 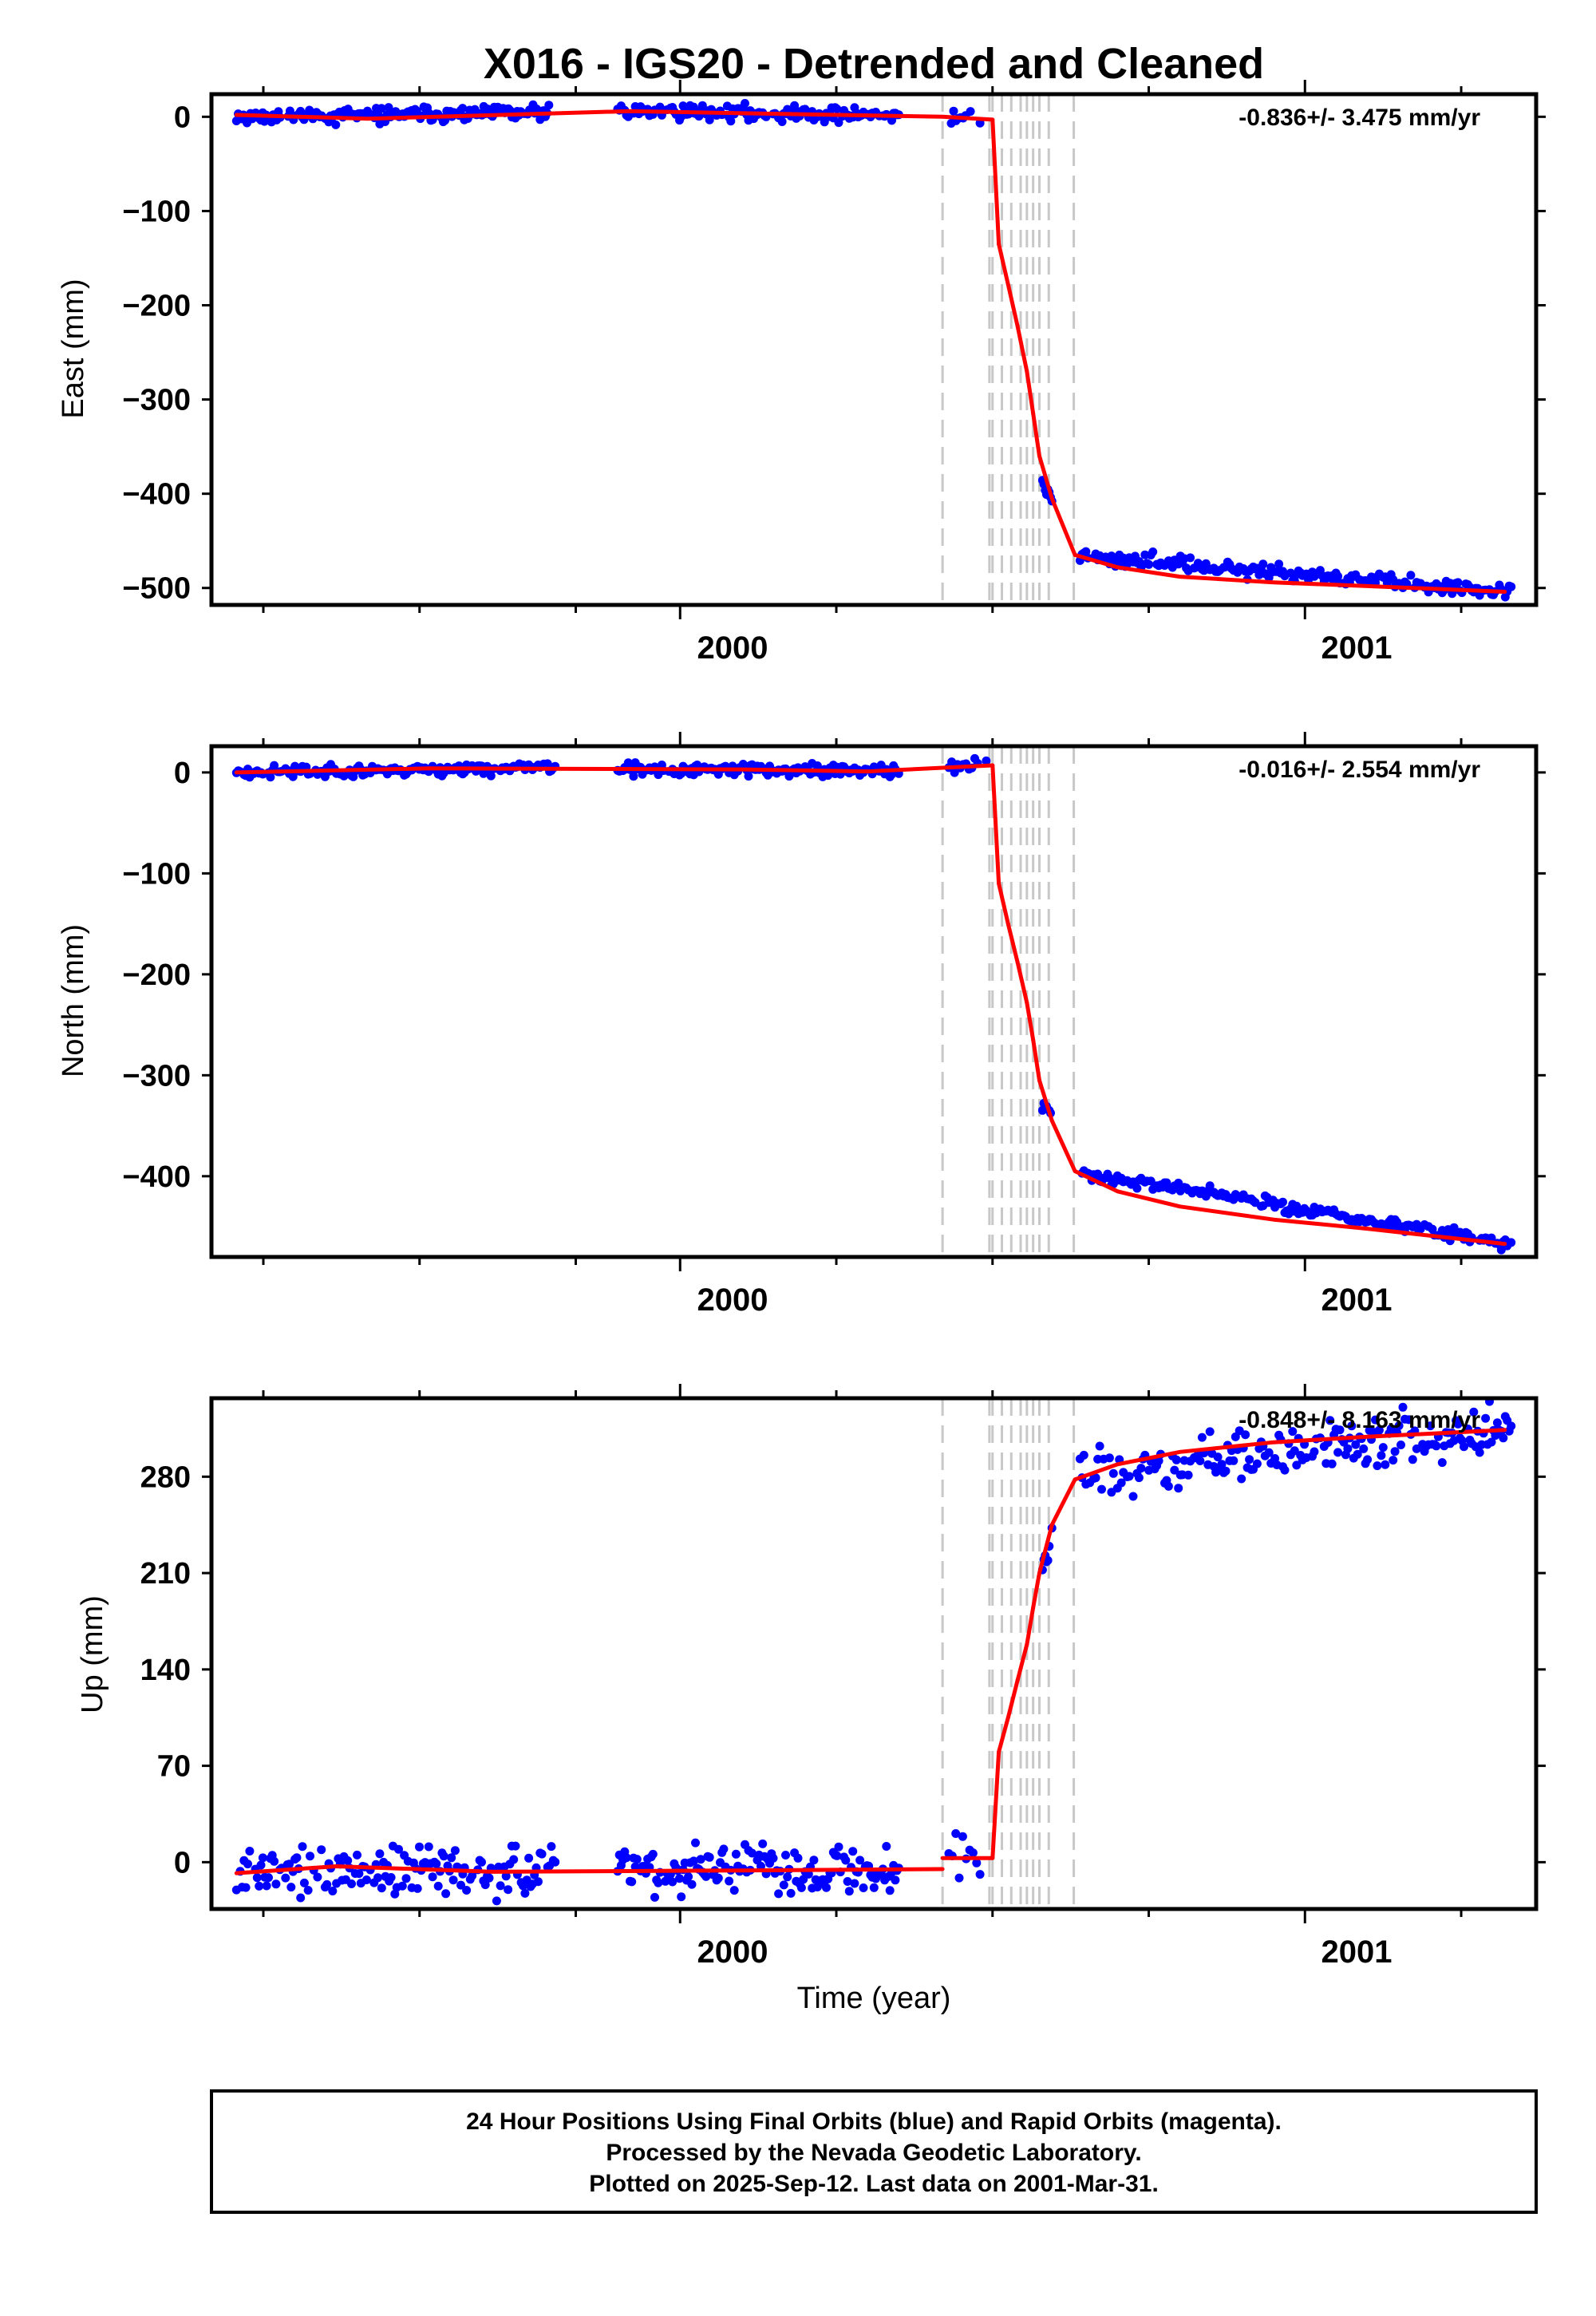 I want to click on up-rate-text: -0.848+/- 8.163 mm/yr, so click(x=1359, y=1420).